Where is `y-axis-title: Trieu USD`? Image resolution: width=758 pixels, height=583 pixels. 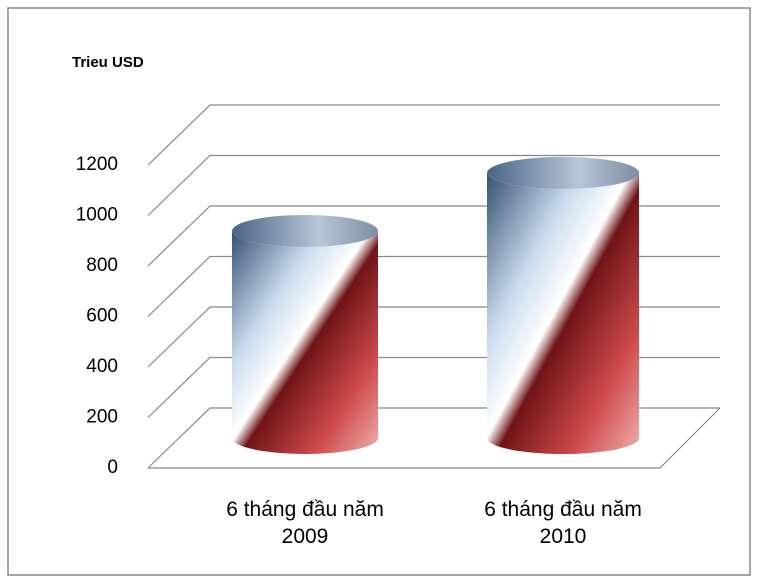 y-axis-title: Trieu USD is located at coordinates (108, 62).